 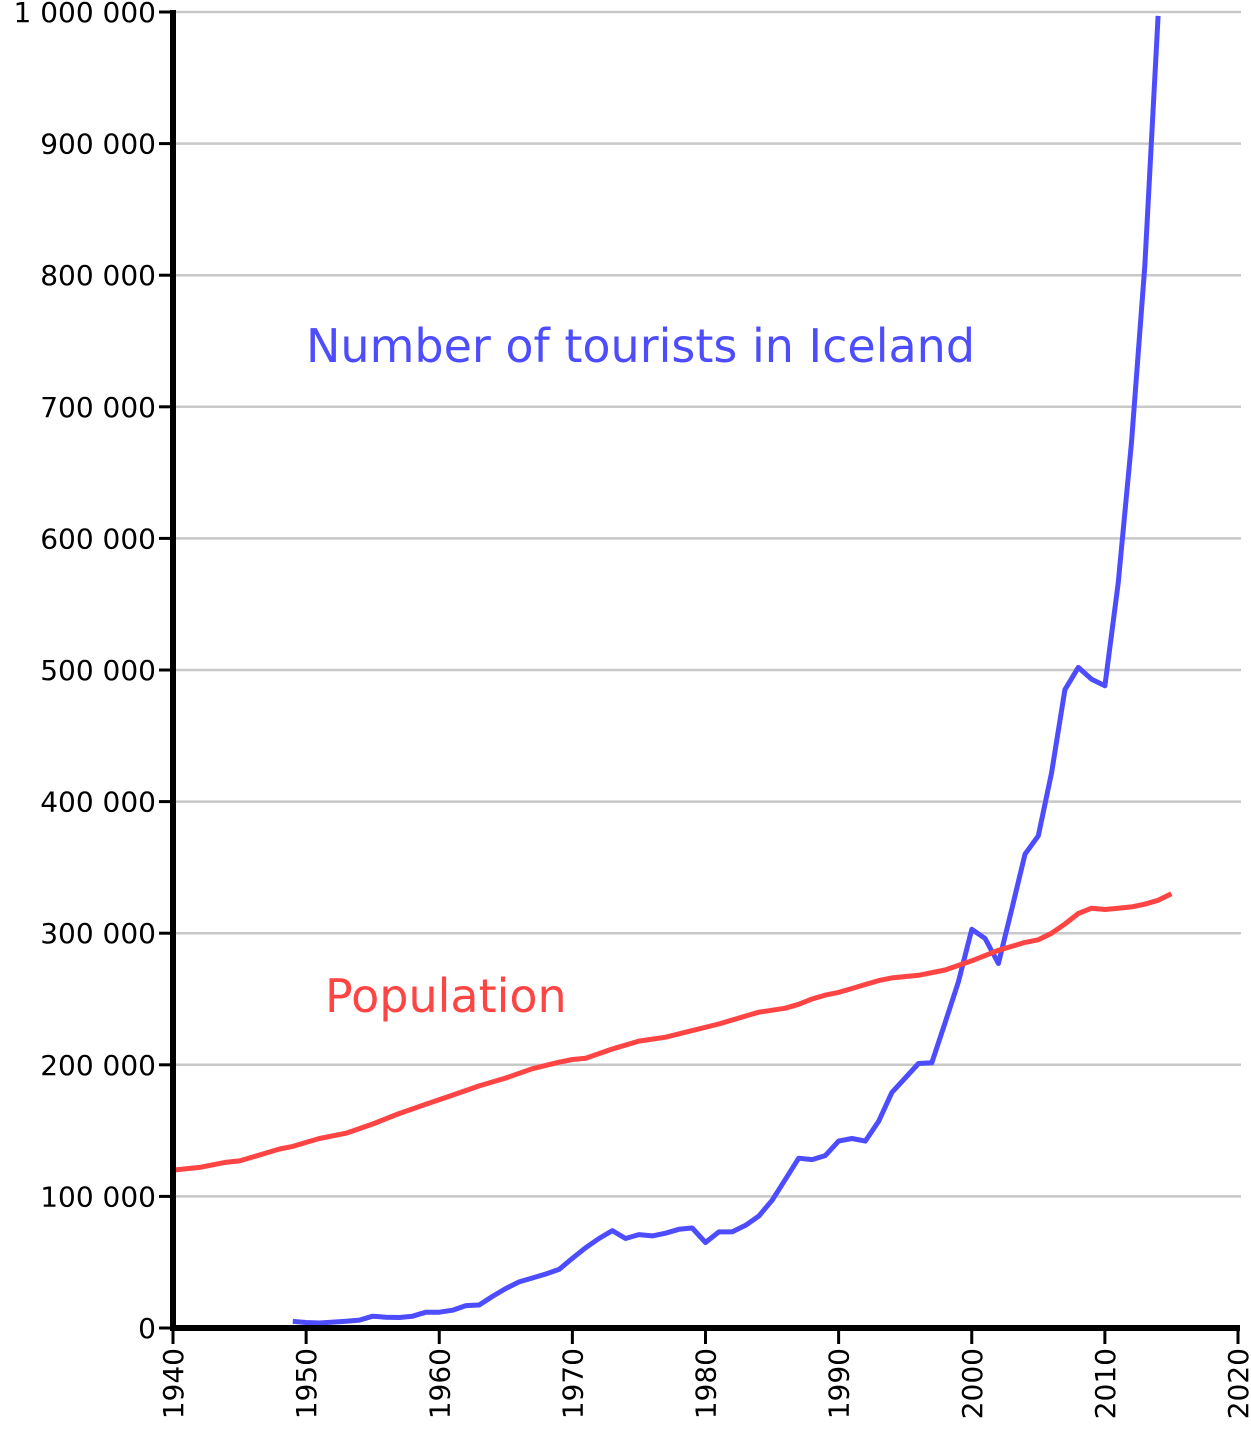 I want to click on x-tick-label: 1980, so click(x=706, y=1383).